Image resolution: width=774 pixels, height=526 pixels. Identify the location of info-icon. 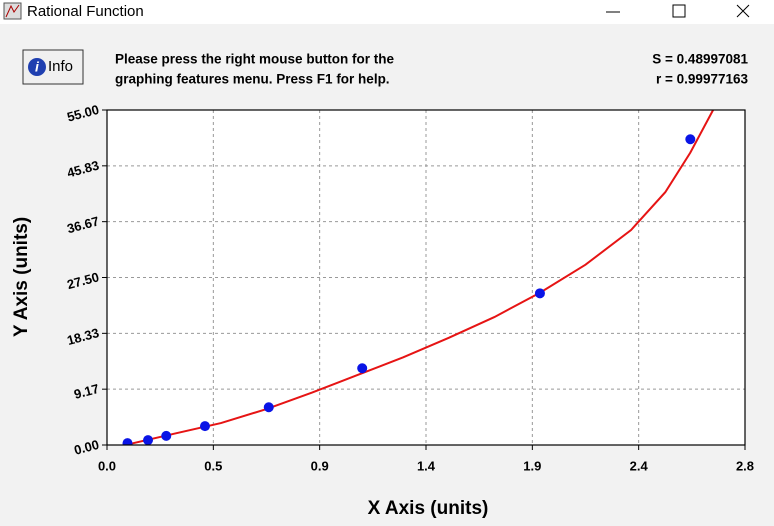
(37, 67).